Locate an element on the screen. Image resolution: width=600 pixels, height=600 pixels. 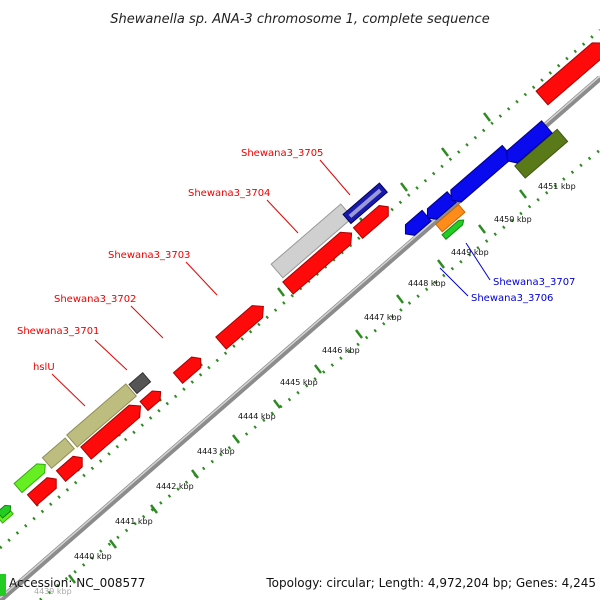
tick-label: 4449 kbp is located at coordinates (470, 252).